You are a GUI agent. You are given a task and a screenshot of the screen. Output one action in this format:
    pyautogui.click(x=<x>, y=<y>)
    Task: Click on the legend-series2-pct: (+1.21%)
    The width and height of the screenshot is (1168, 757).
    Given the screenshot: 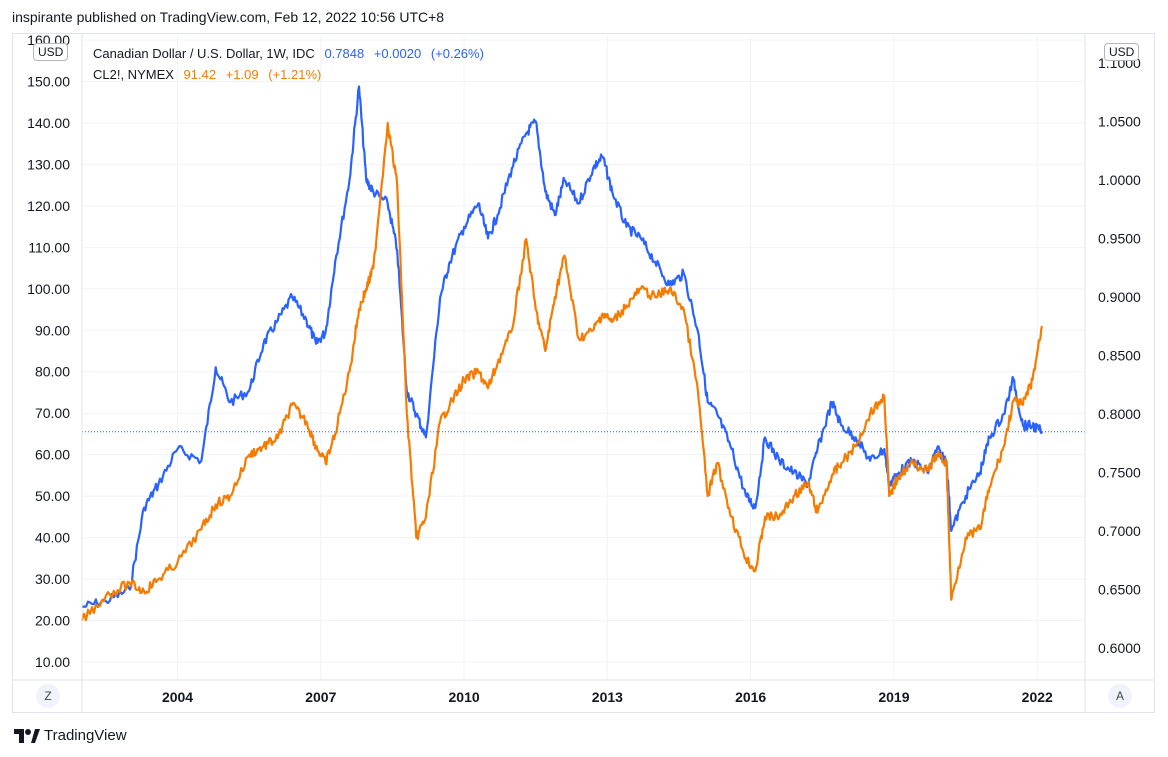 What is the action you would take?
    pyautogui.click(x=295, y=74)
    